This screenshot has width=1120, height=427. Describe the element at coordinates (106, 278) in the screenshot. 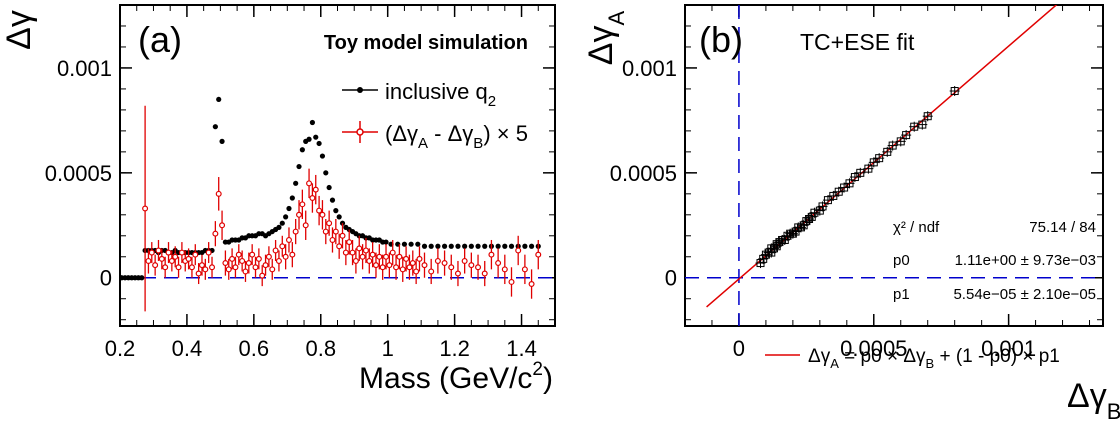

I see `y-tick-label: 0` at that location.